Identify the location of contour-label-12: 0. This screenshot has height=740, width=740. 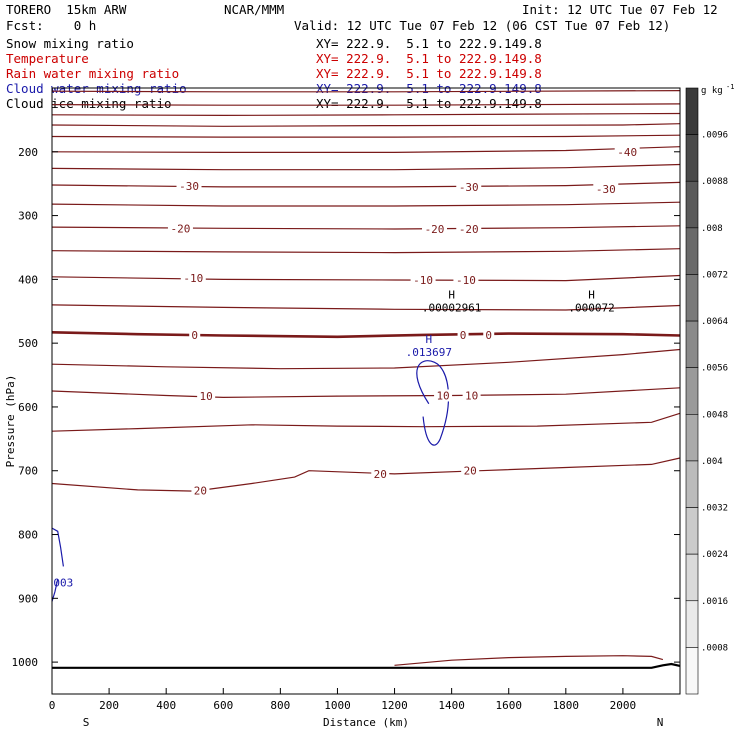
(488, 335).